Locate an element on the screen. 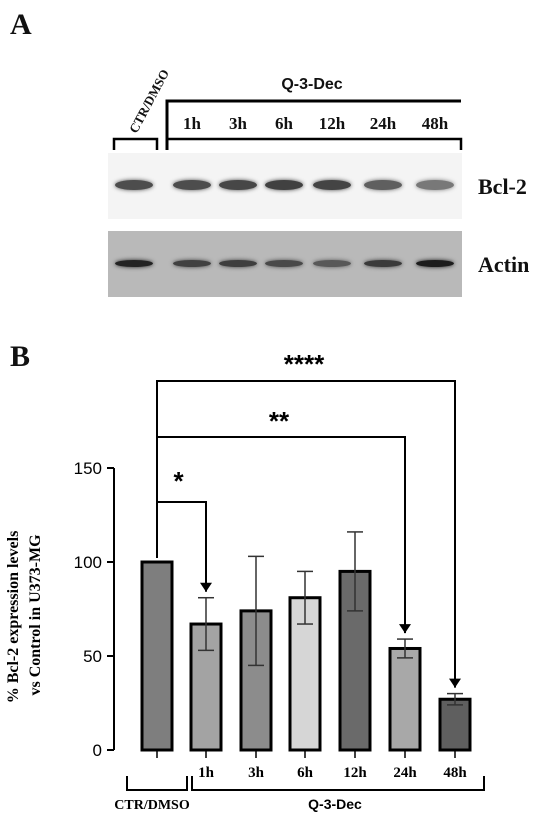 The height and width of the screenshot is (826, 550). treatment-group-label-b: Q-3-Dec is located at coordinates (335, 804).